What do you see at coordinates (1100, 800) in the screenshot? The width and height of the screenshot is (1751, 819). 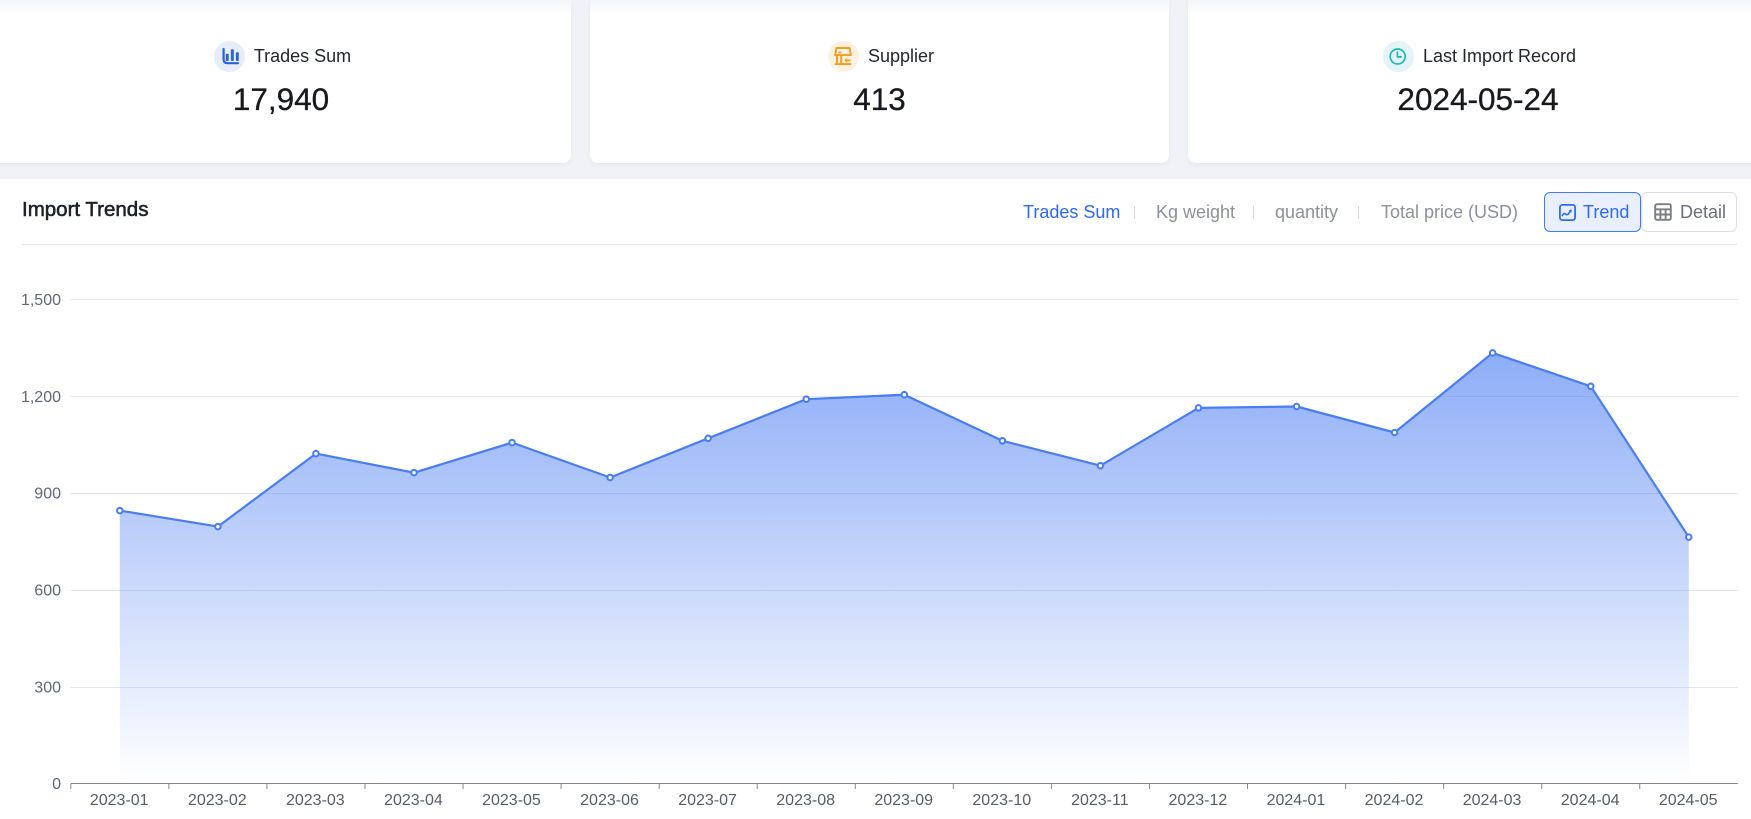 I see `svg-text: 2023-11` at bounding box center [1100, 800].